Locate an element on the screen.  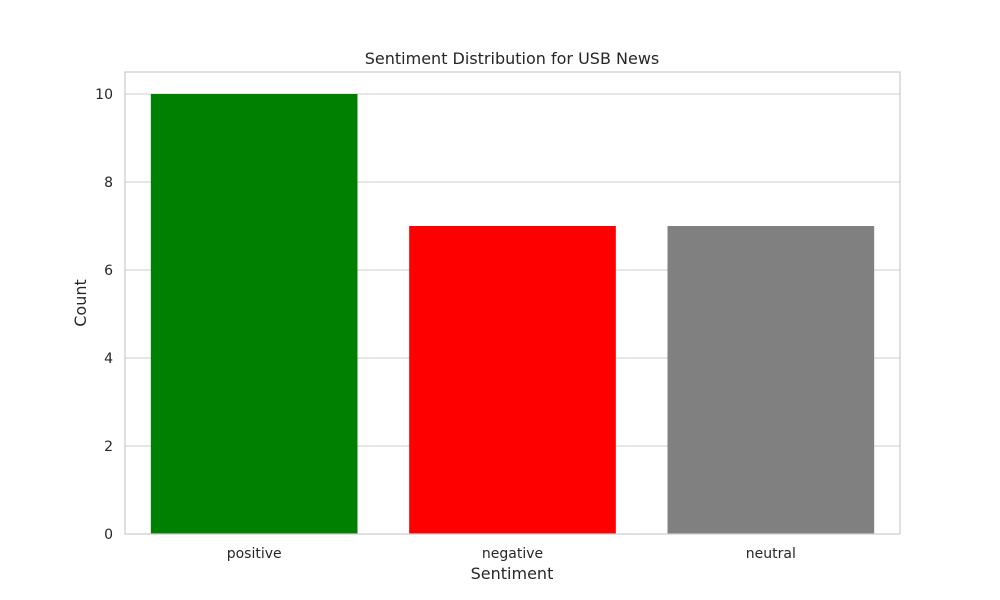
x-tick-label: positive is located at coordinates (254, 554).